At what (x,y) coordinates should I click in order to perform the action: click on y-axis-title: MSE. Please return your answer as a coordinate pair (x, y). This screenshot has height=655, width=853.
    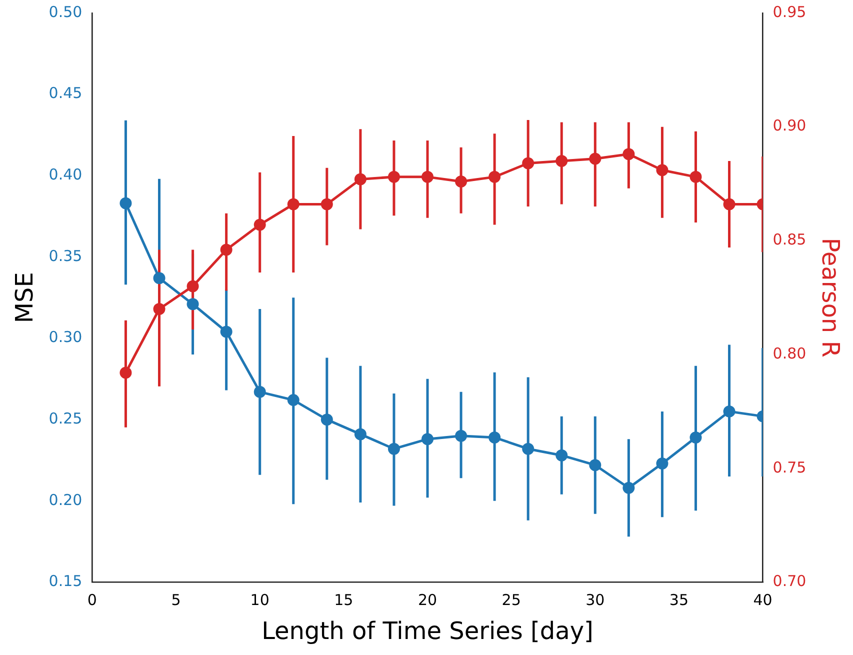
    Looking at the image, I should click on (24, 298).